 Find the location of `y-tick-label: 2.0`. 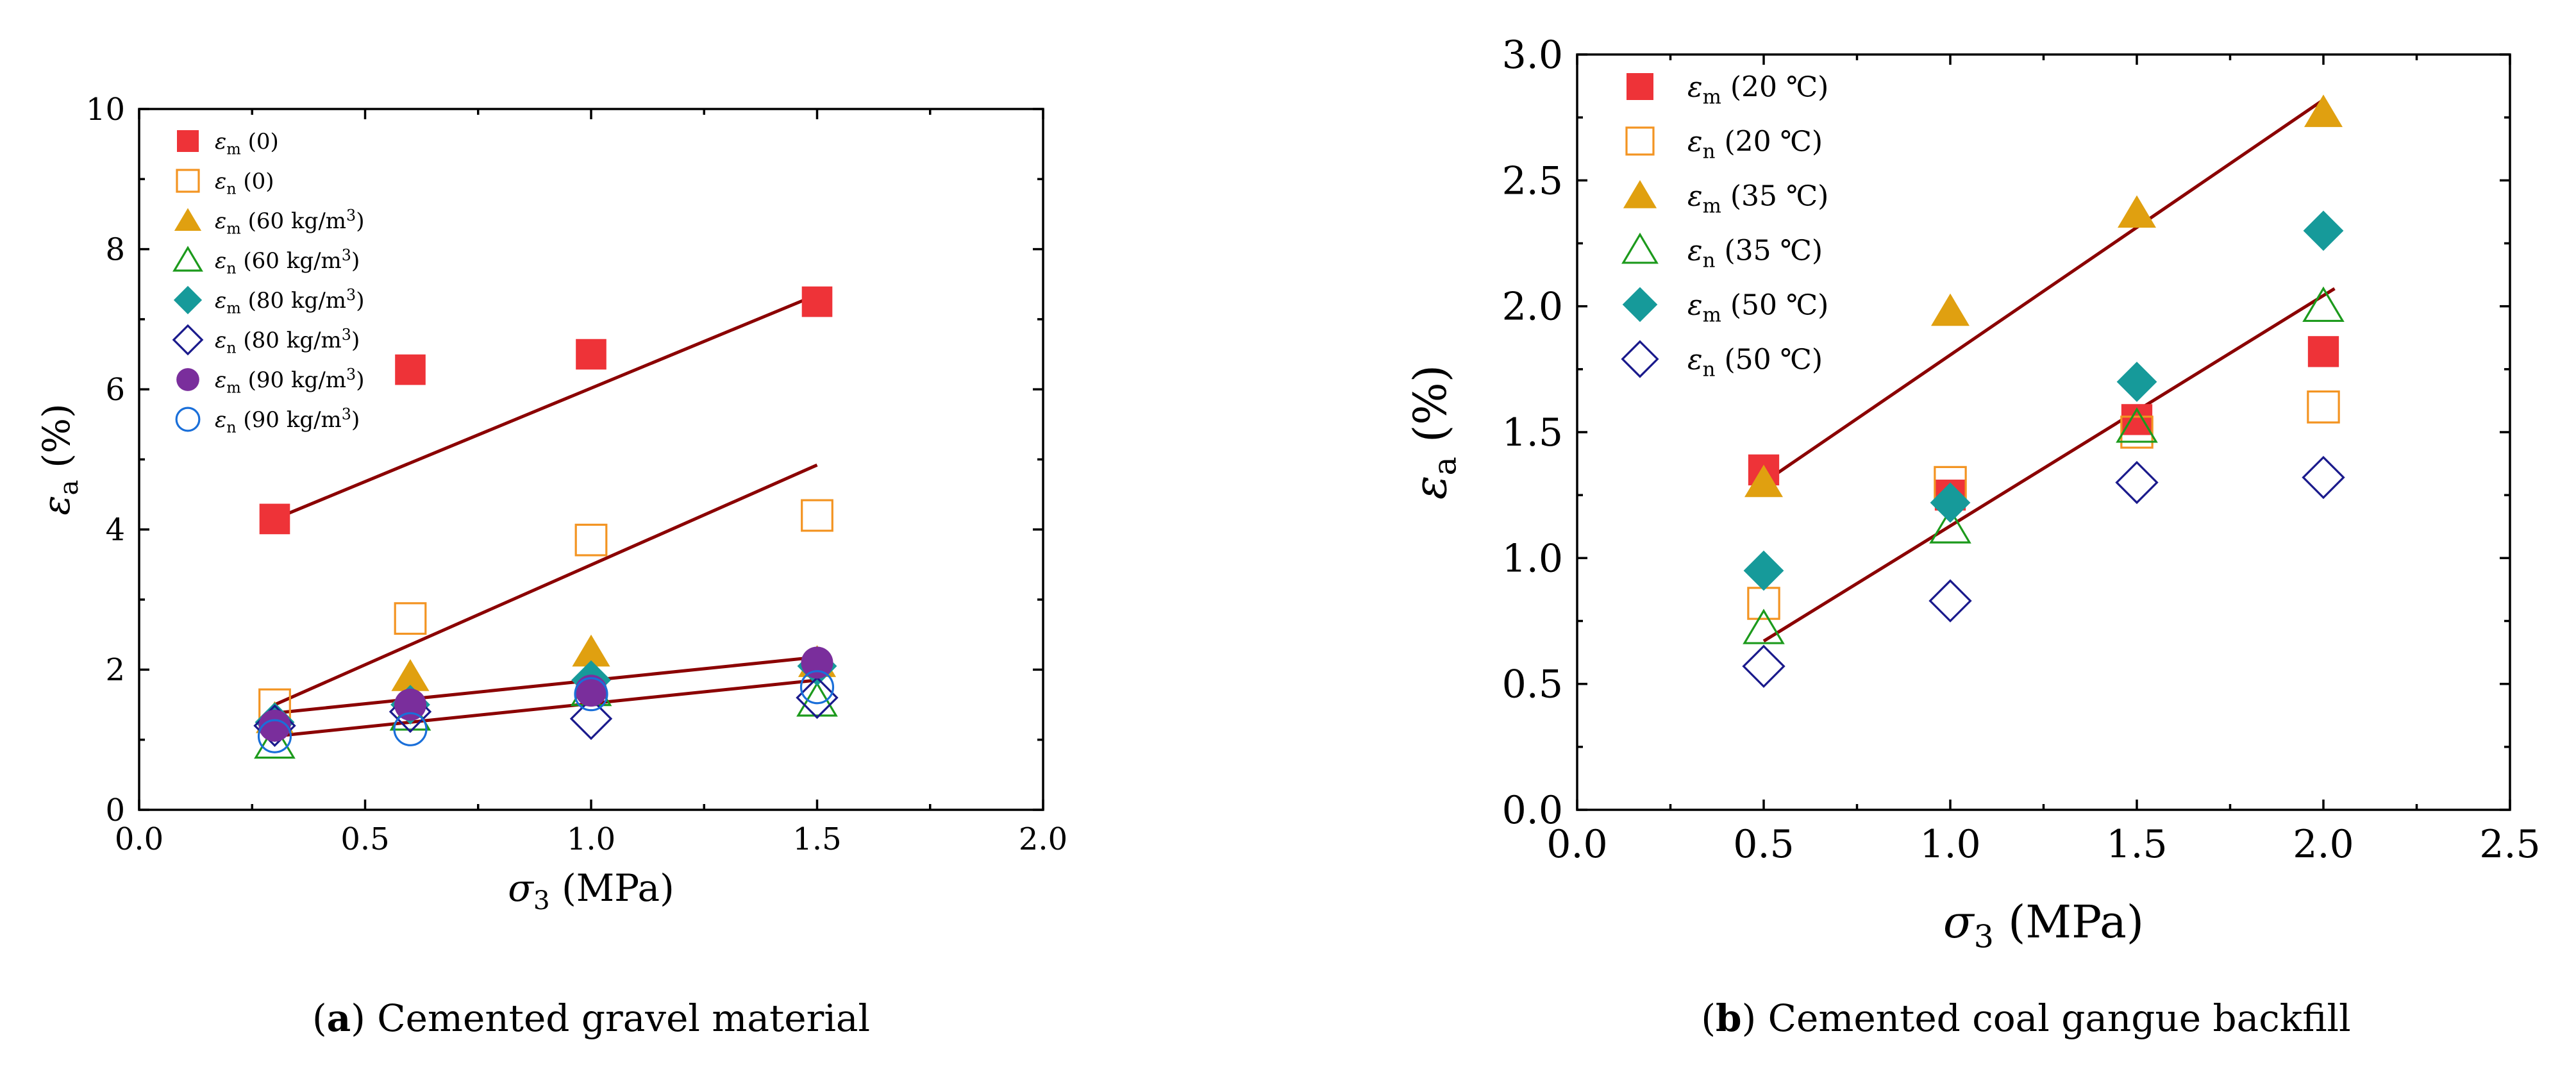

y-tick-label: 2.0 is located at coordinates (1532, 307).